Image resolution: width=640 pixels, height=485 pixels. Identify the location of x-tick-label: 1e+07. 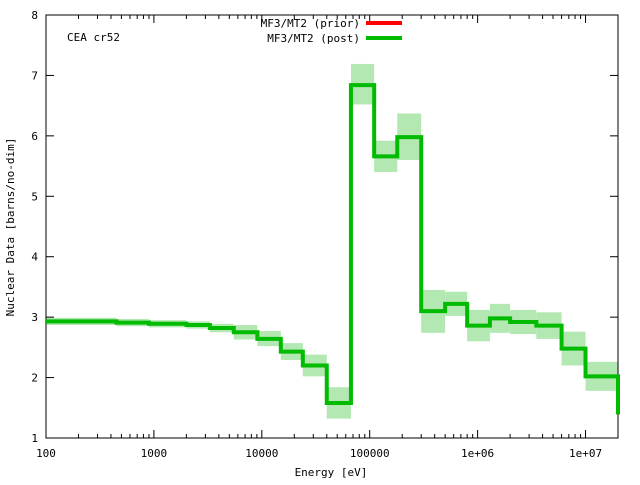
(585, 453).